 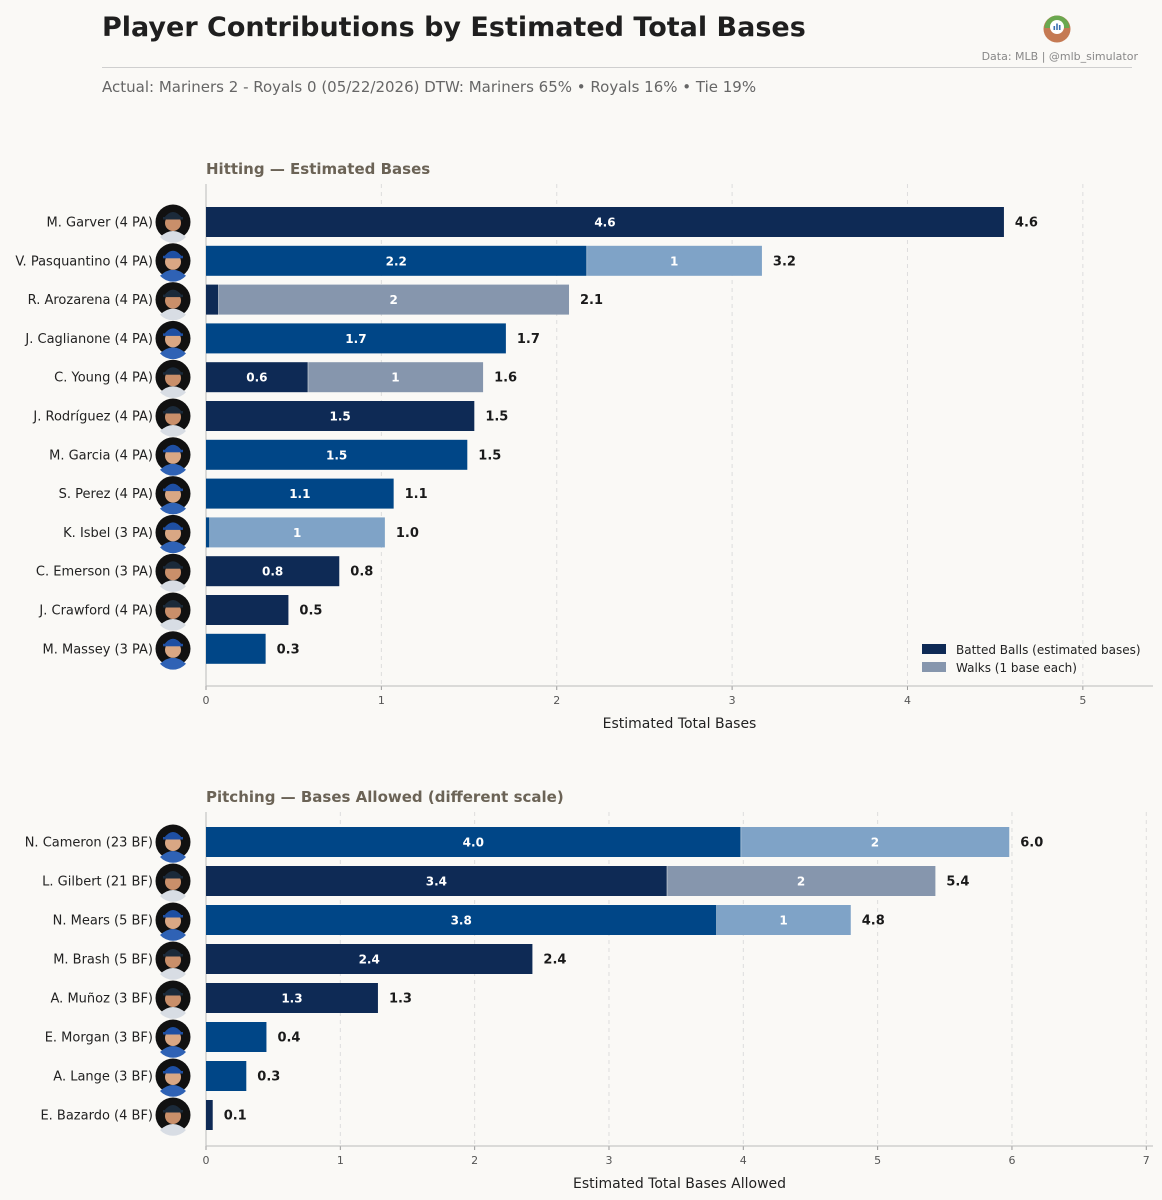 What do you see at coordinates (108, 533) in the screenshot?
I see `player-label: K. Isbel (3 PA)` at bounding box center [108, 533].